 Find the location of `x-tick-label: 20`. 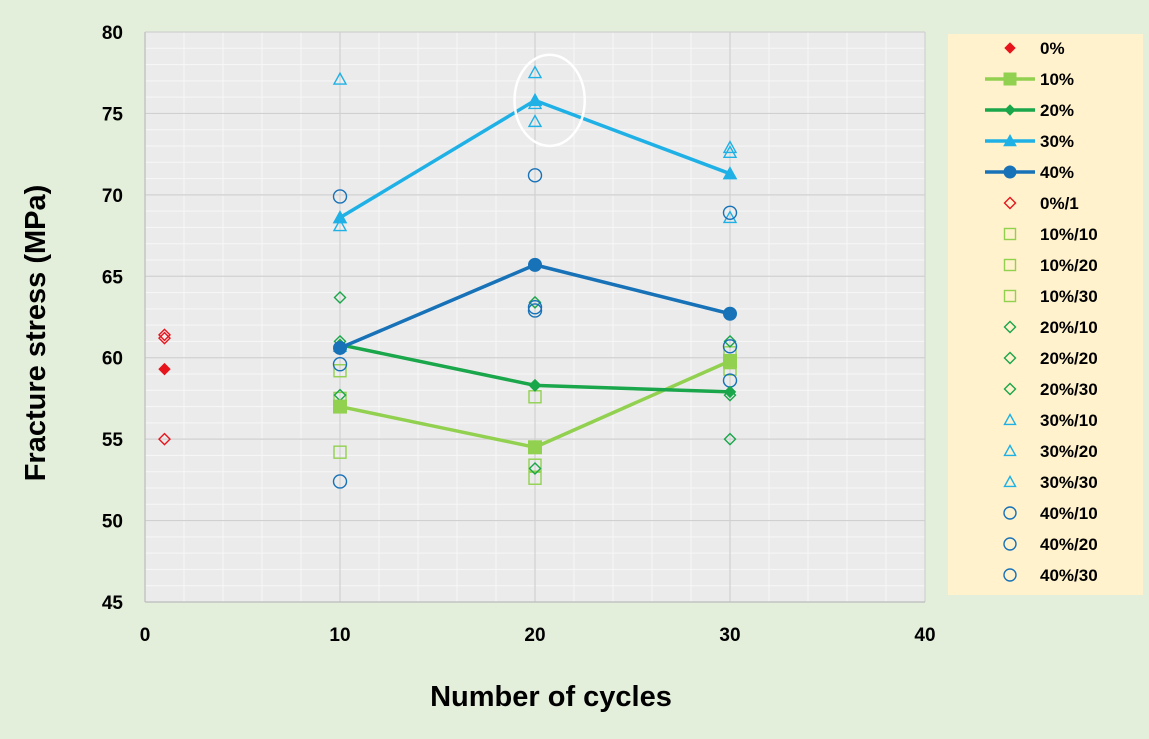

x-tick-label: 20 is located at coordinates (534, 635).